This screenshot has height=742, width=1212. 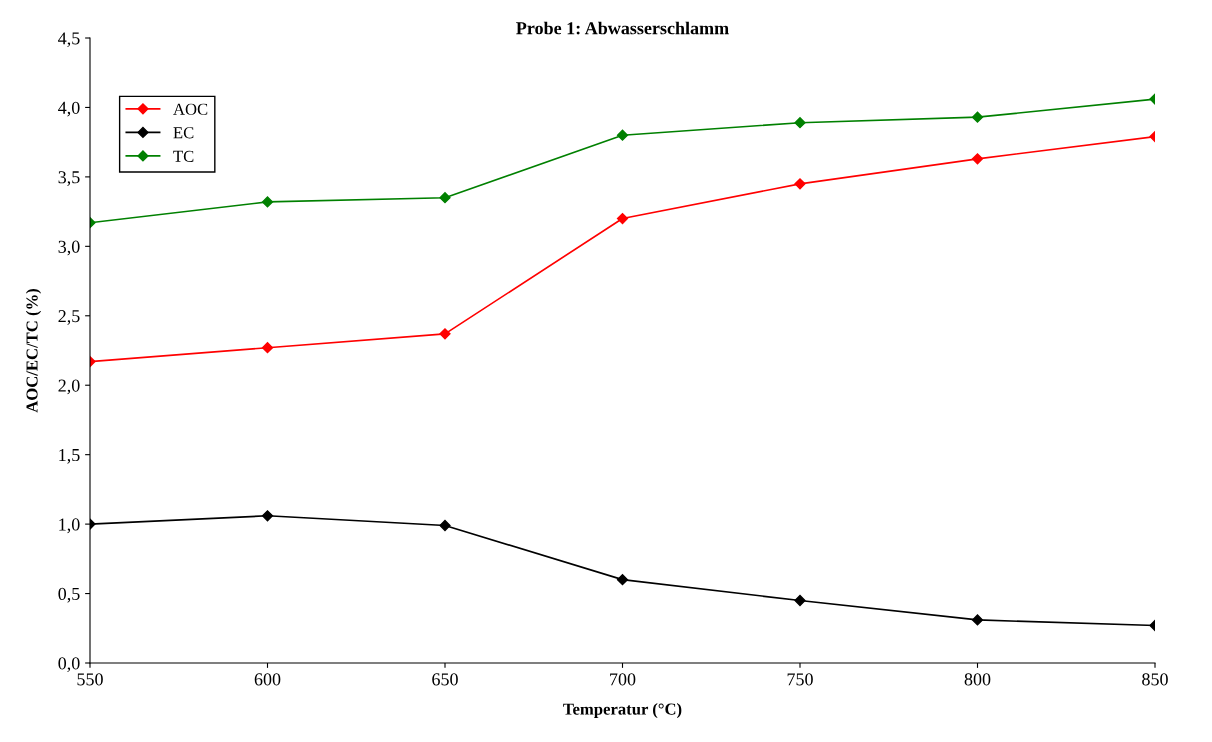 What do you see at coordinates (183, 156) in the screenshot?
I see `legend-label: TC` at bounding box center [183, 156].